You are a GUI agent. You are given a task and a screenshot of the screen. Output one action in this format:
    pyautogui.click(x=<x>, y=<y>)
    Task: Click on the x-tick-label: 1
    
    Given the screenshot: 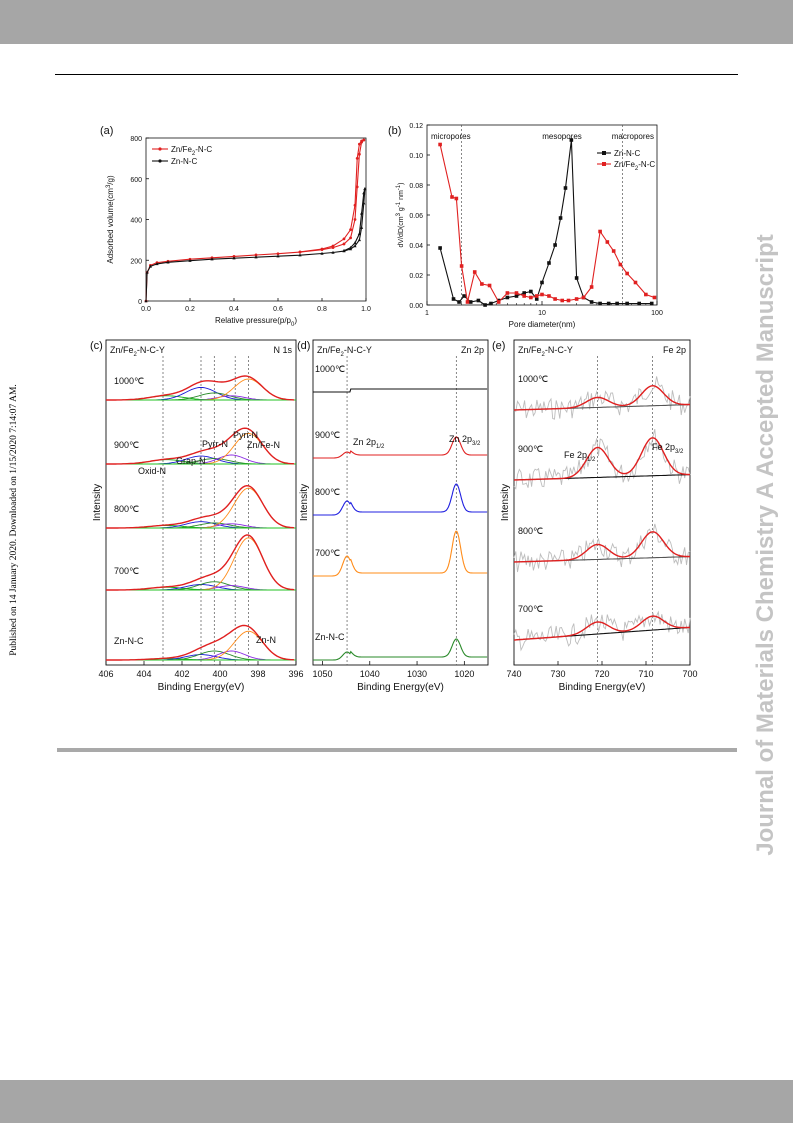 What is the action you would take?
    pyautogui.click(x=427, y=313)
    